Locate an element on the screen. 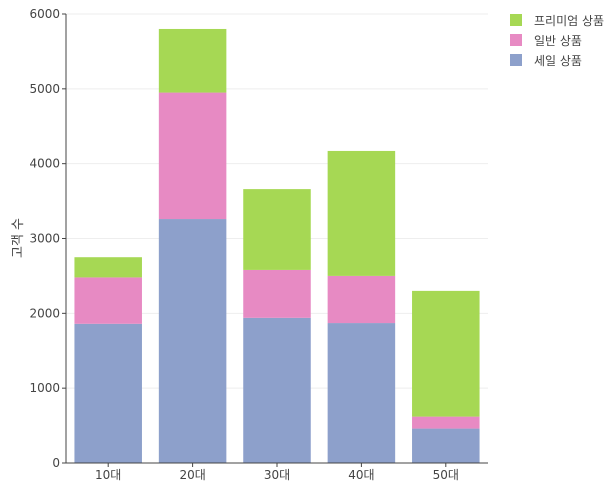 The width and height of the screenshot is (614, 482). x-tick-label: 50대 is located at coordinates (446, 475).